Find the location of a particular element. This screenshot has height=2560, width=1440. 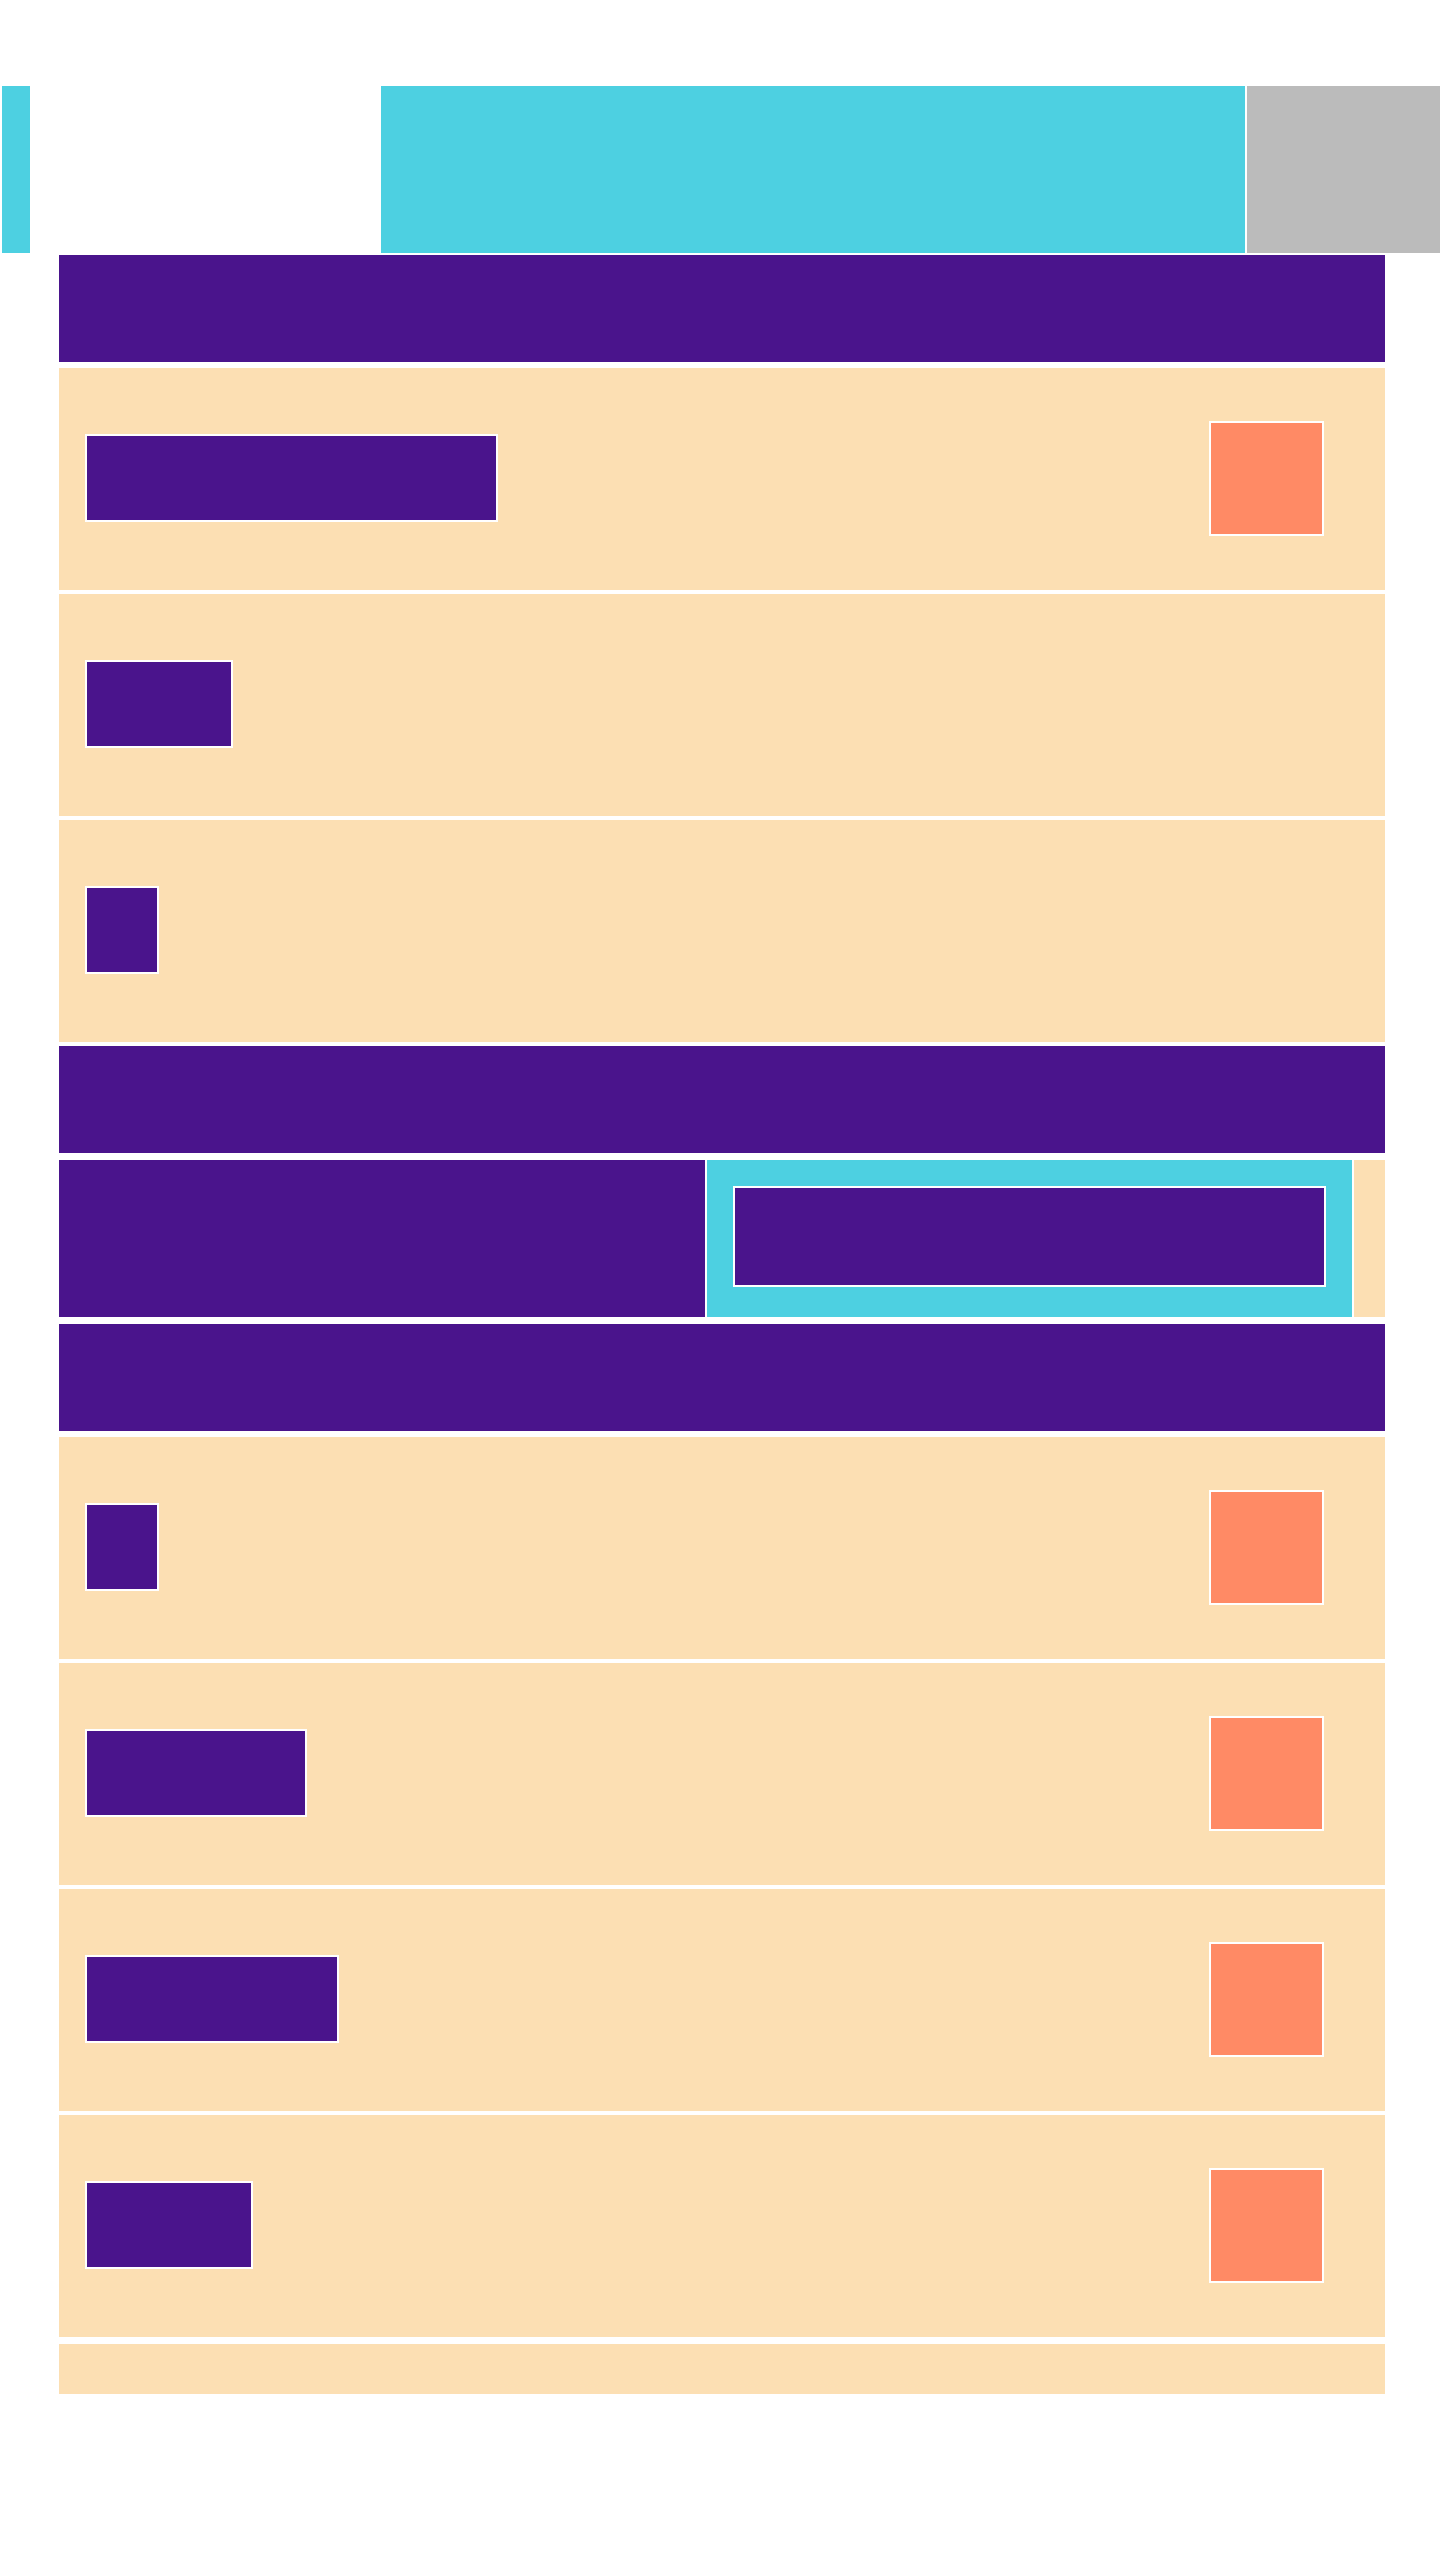

list-item-partial is located at coordinates (722, 2368).